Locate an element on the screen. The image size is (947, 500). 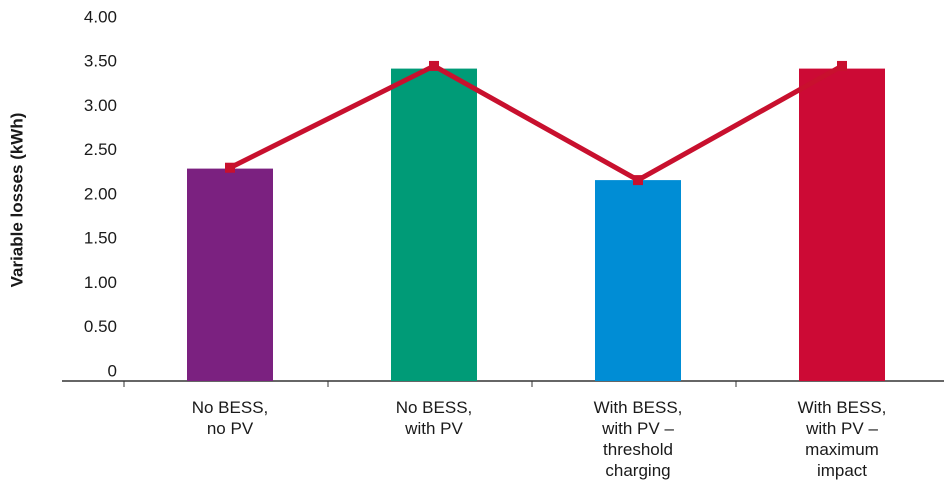
x-tick-label-line: no PV is located at coordinates (230, 428).